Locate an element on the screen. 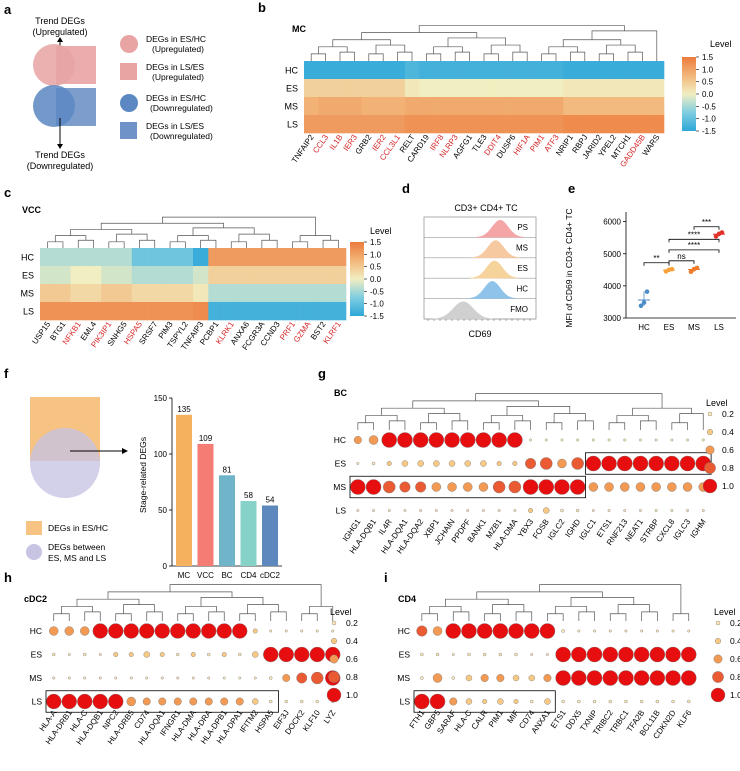  legend-label: (Upregulated) is located at coordinates (178, 77).